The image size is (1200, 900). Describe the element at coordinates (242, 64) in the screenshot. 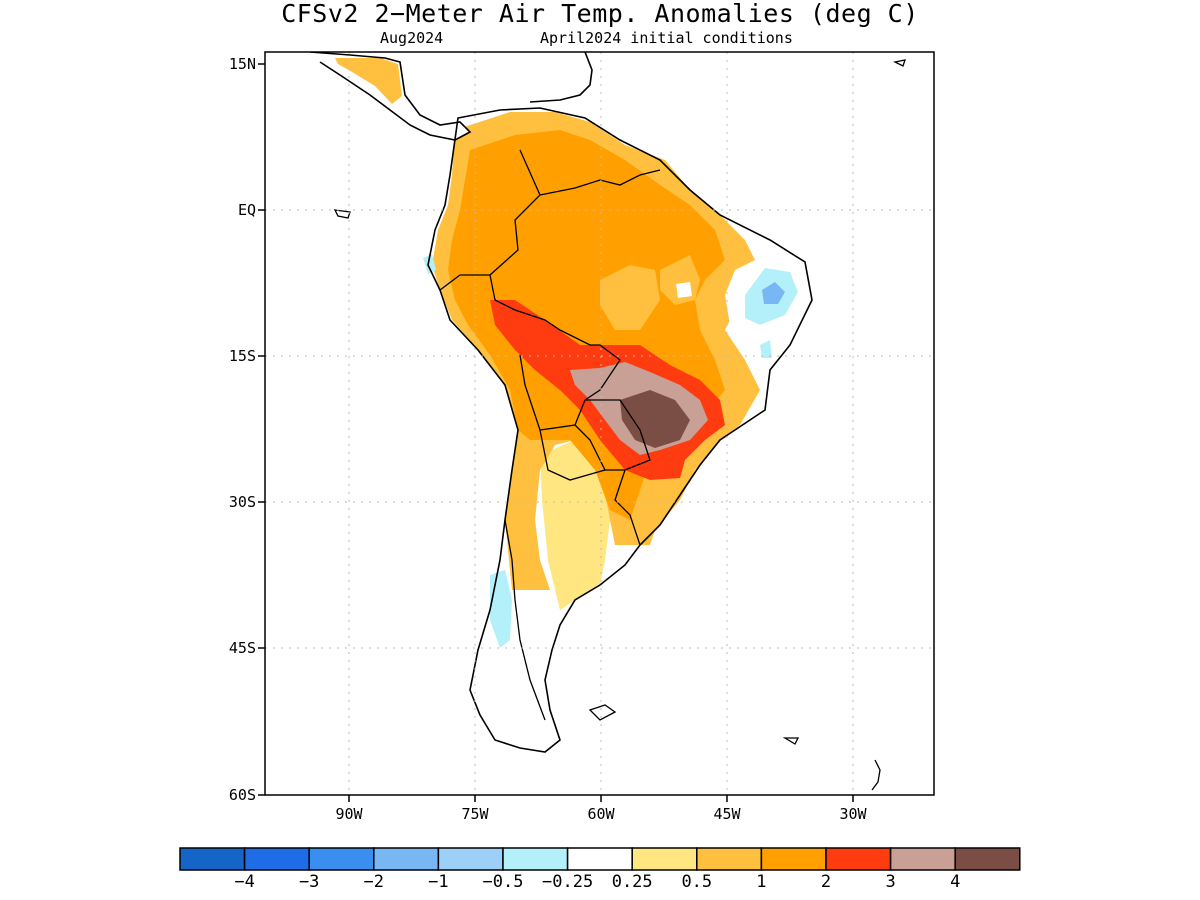

I see `lat-label-15n: 15N` at that location.